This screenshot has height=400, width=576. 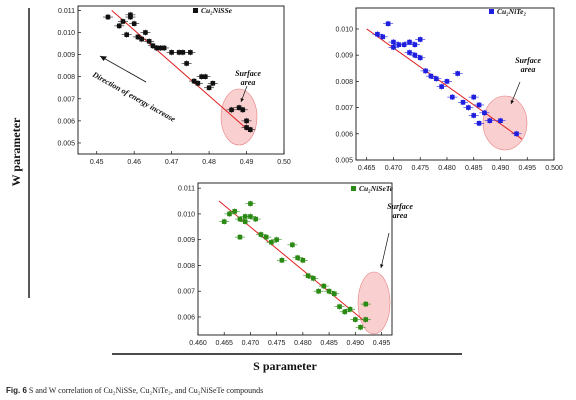 What do you see at coordinates (356, 343) in the screenshot?
I see `x-tick-label: 0.490` at bounding box center [356, 343].